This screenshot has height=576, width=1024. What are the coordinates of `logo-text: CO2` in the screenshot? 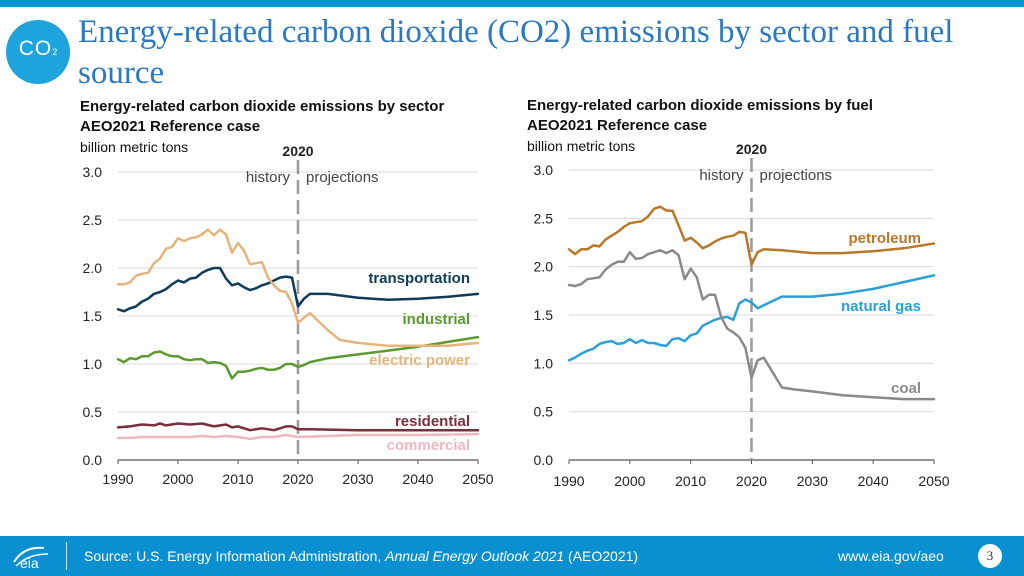 It's located at (38, 48).